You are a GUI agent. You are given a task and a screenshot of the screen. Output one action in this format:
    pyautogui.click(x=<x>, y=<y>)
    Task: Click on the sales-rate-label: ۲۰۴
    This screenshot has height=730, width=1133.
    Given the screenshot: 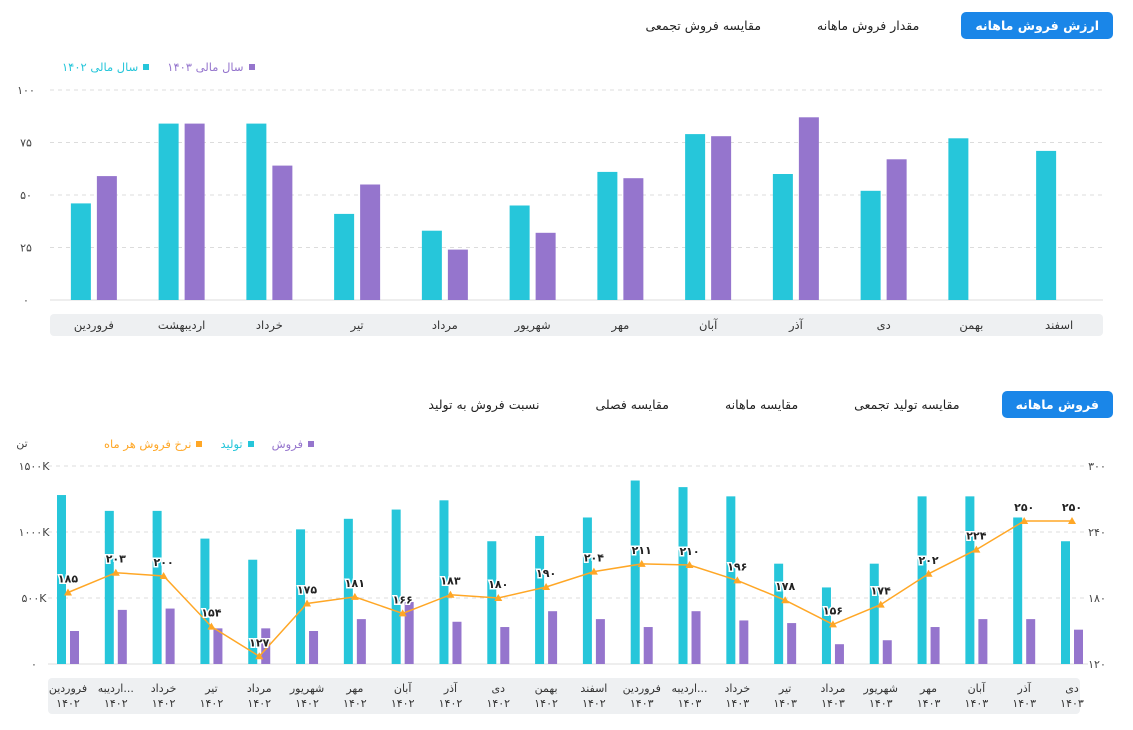 What is the action you would take?
    pyautogui.click(x=594, y=558)
    